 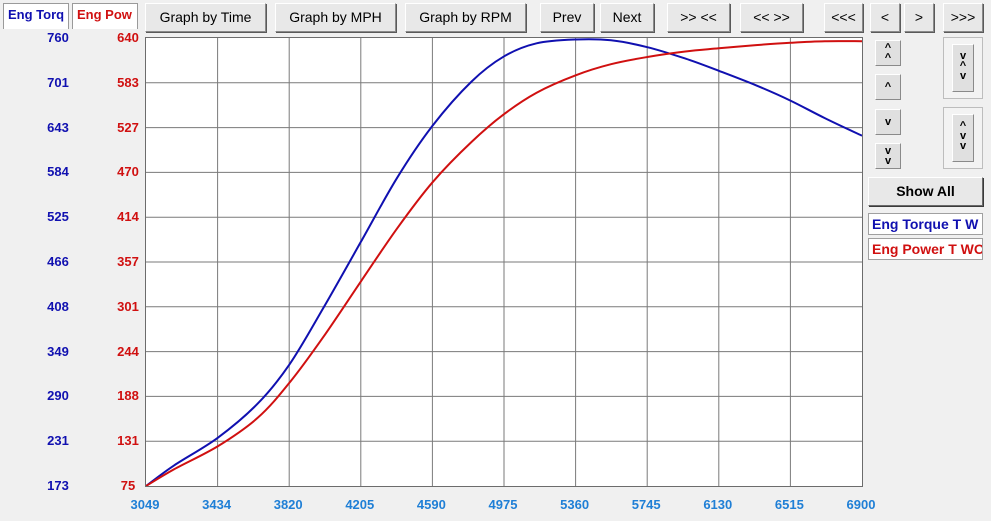 I want to click on y-tick-label-power: 188, so click(x=128, y=396).